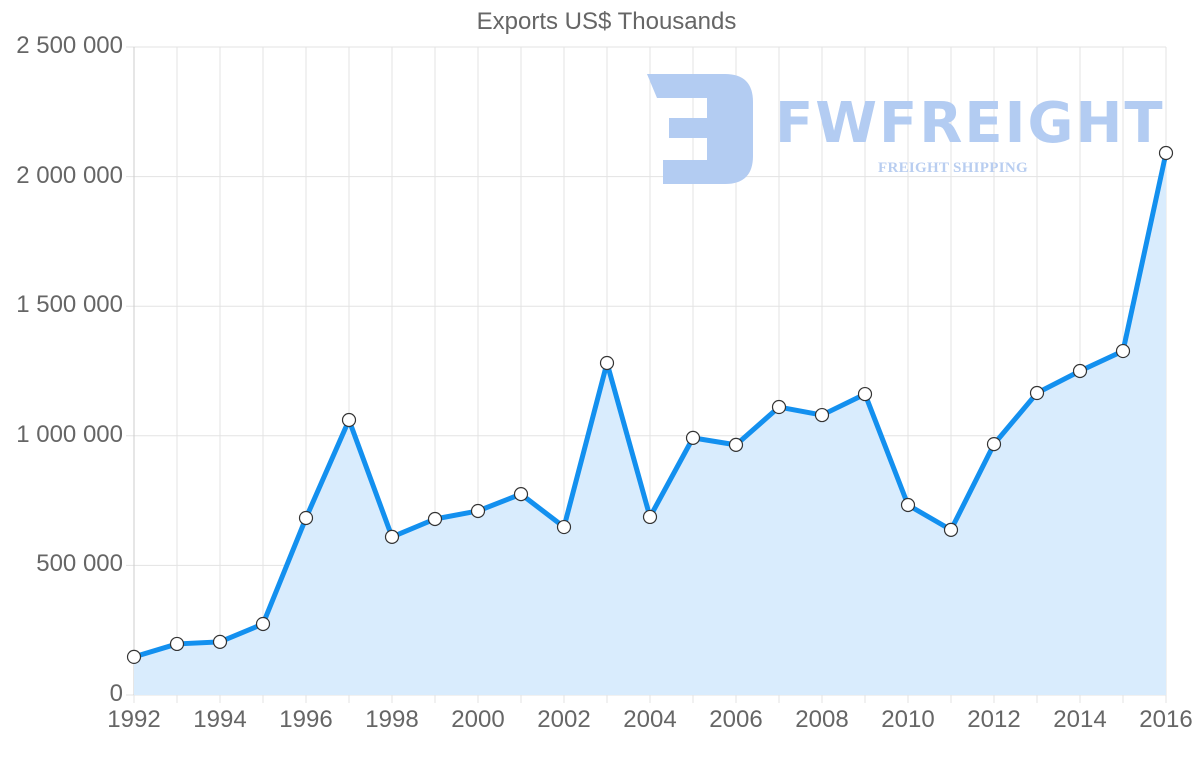 This screenshot has height=763, width=1200. Describe the element at coordinates (908, 719) in the screenshot. I see `x-tick-label: 2010` at that location.